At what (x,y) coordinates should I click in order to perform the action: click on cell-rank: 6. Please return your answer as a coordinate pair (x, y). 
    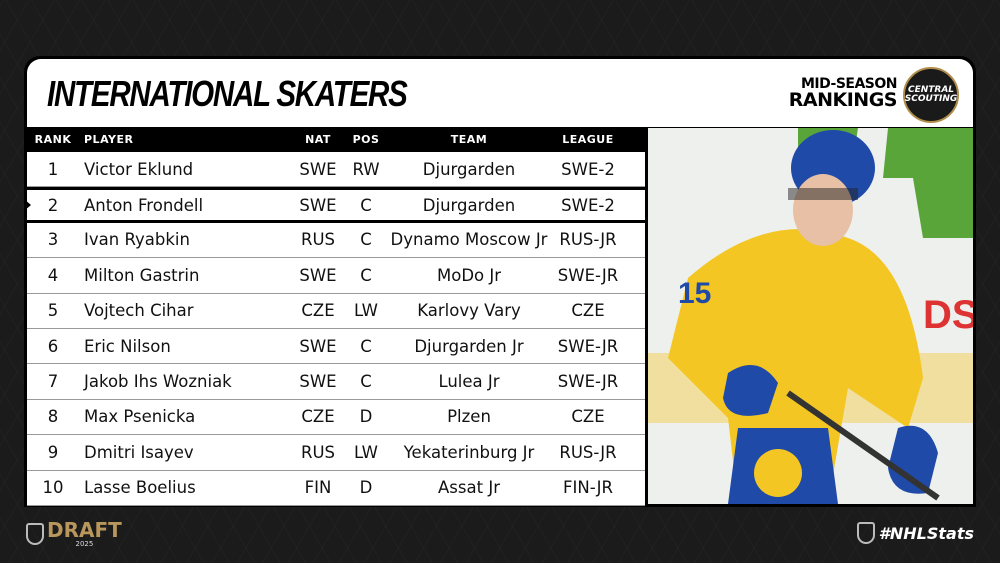
    Looking at the image, I should click on (53, 346).